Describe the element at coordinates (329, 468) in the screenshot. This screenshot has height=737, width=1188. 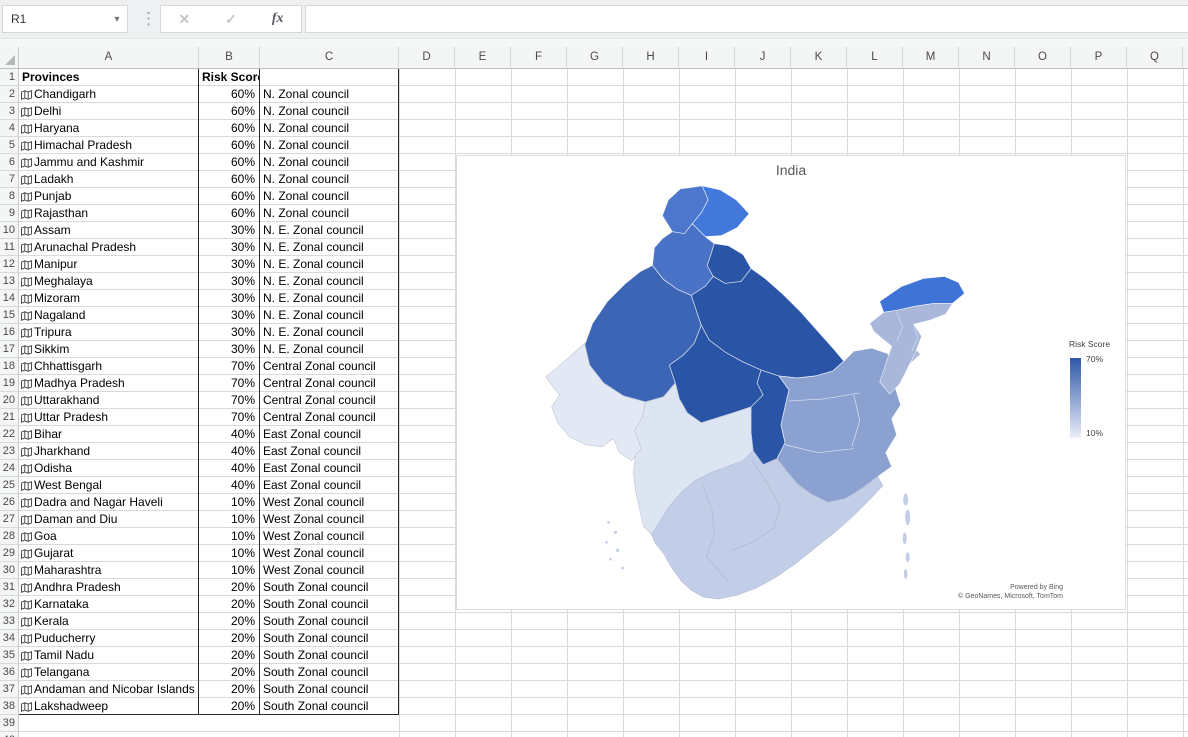
I see `cell-council: East Zonal council` at that location.